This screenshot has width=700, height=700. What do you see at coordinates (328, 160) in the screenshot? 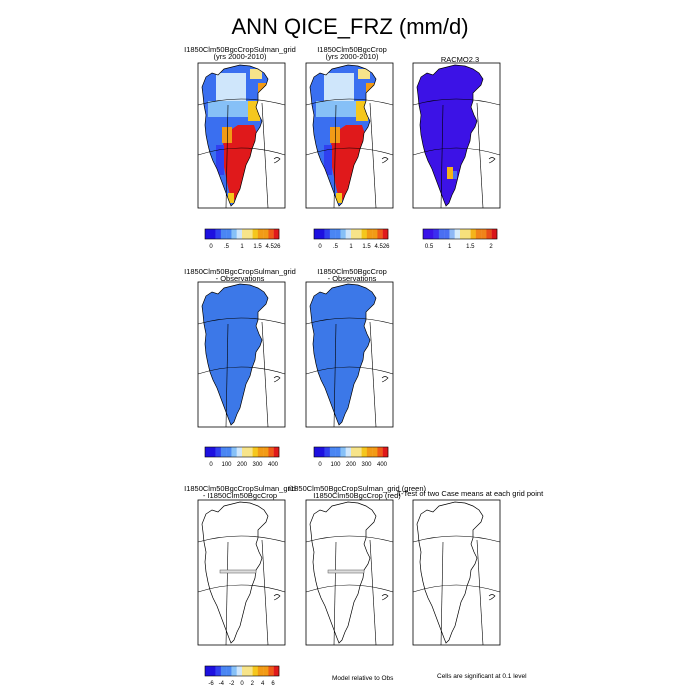
I see `cell-blue-strip` at bounding box center [328, 160].